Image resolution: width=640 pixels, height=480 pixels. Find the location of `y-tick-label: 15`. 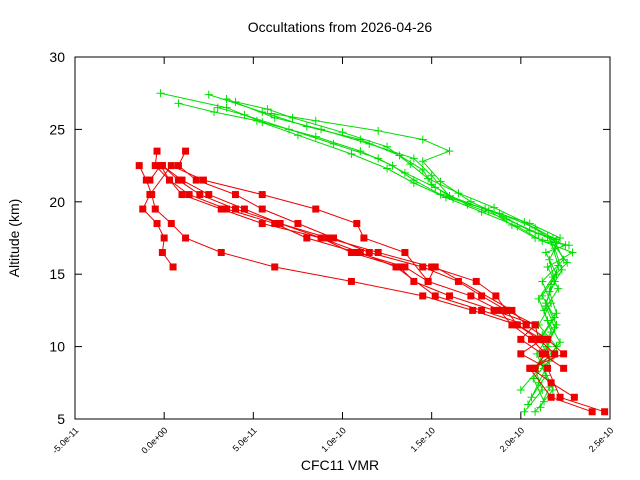

y-tick-label: 15 is located at coordinates (57, 274).